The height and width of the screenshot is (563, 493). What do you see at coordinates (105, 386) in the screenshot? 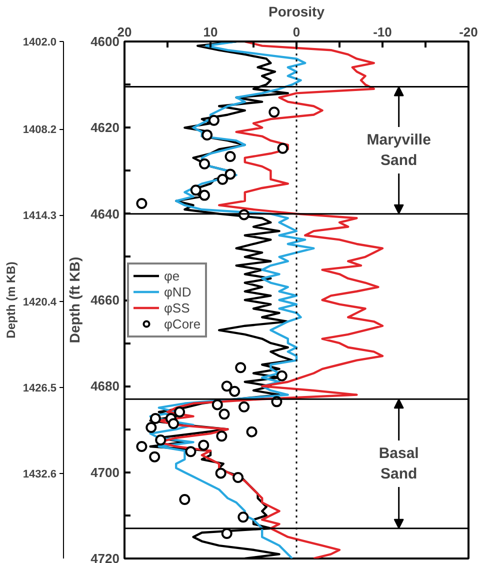
I see `y-tick-label: 4680` at bounding box center [105, 386].